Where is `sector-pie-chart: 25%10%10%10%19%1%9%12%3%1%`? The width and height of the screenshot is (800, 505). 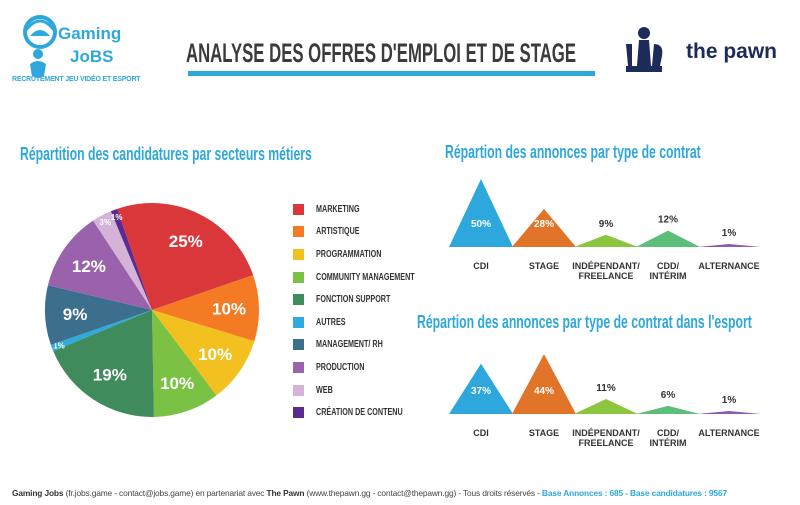
sector-pie-chart: 25%10%10%10%19%1%9%12%3%1% is located at coordinates (152, 310).